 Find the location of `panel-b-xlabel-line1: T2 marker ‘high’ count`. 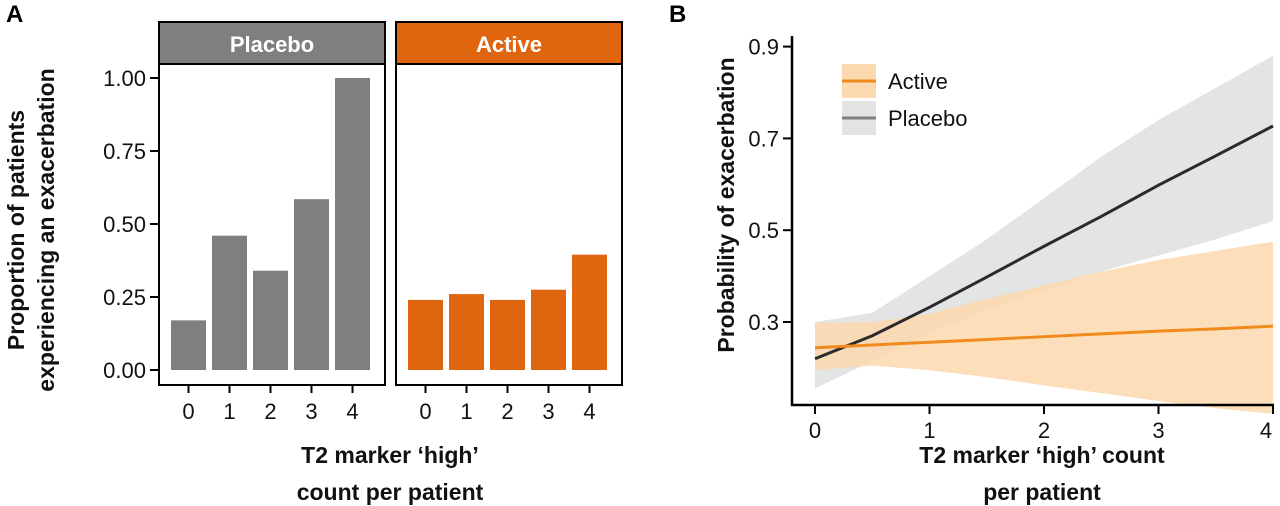

panel-b-xlabel-line1: T2 marker ‘high’ count is located at coordinates (1042, 455).